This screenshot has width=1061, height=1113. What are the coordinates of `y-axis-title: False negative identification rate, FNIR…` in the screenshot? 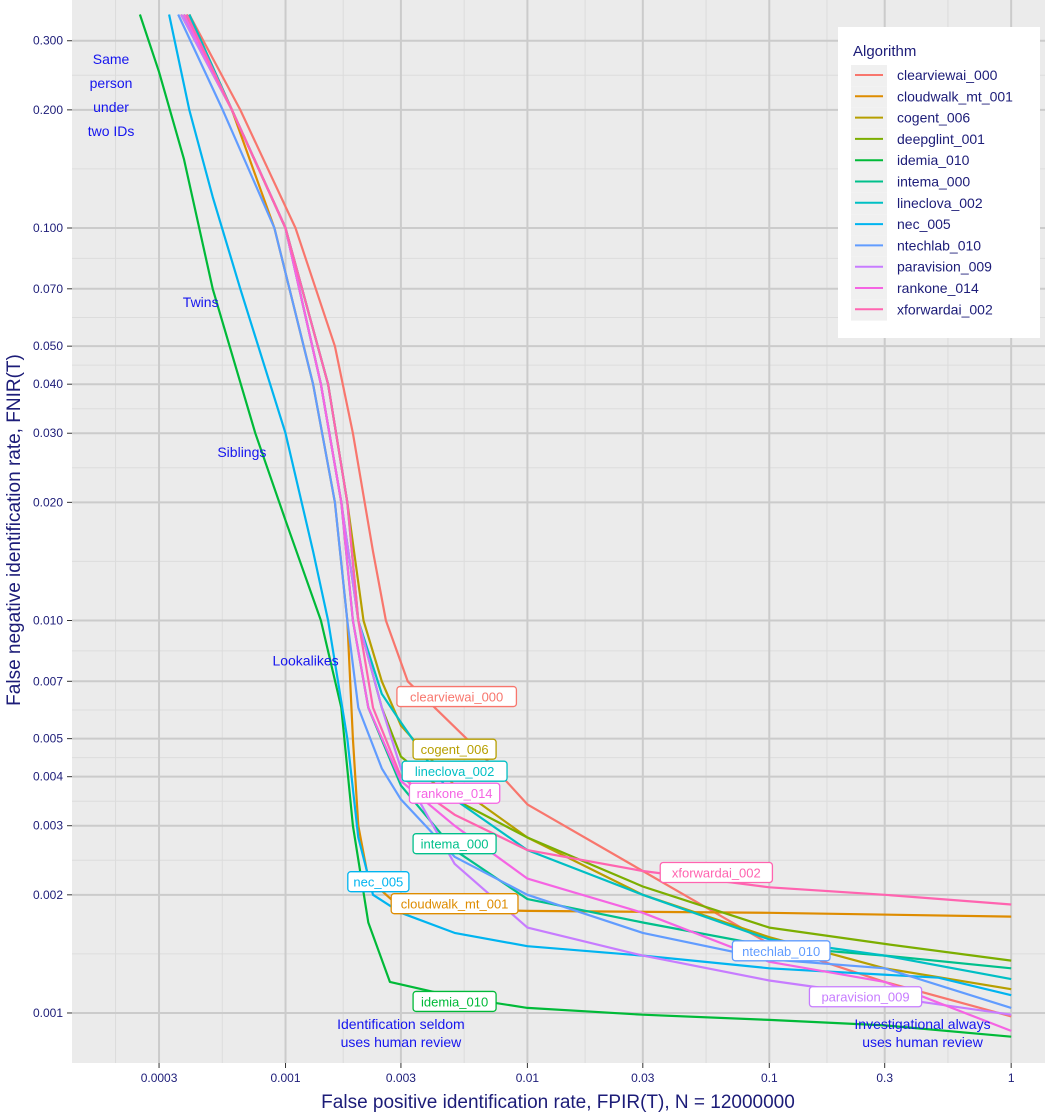 It's located at (14, 530).